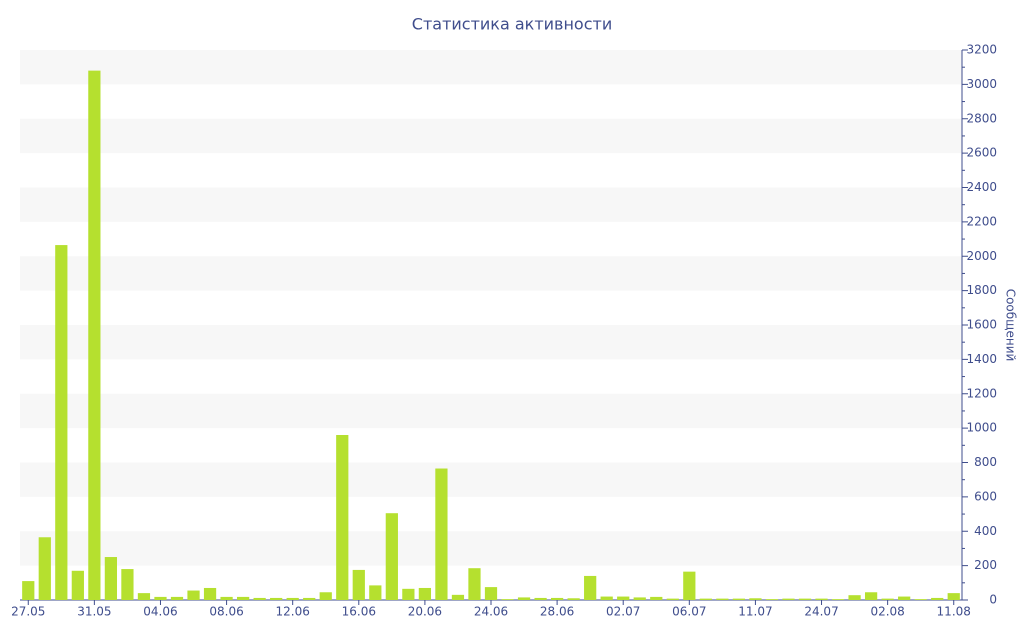 The image size is (1024, 640). Describe the element at coordinates (981, 359) in the screenshot. I see `y-tick-label: 1400` at that location.